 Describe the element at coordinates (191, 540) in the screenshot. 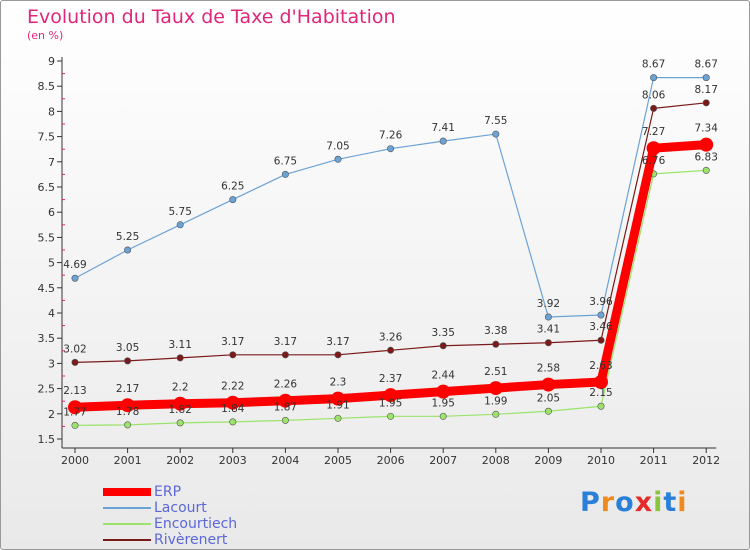

I see `legend-label: Rivèrenert` at that location.